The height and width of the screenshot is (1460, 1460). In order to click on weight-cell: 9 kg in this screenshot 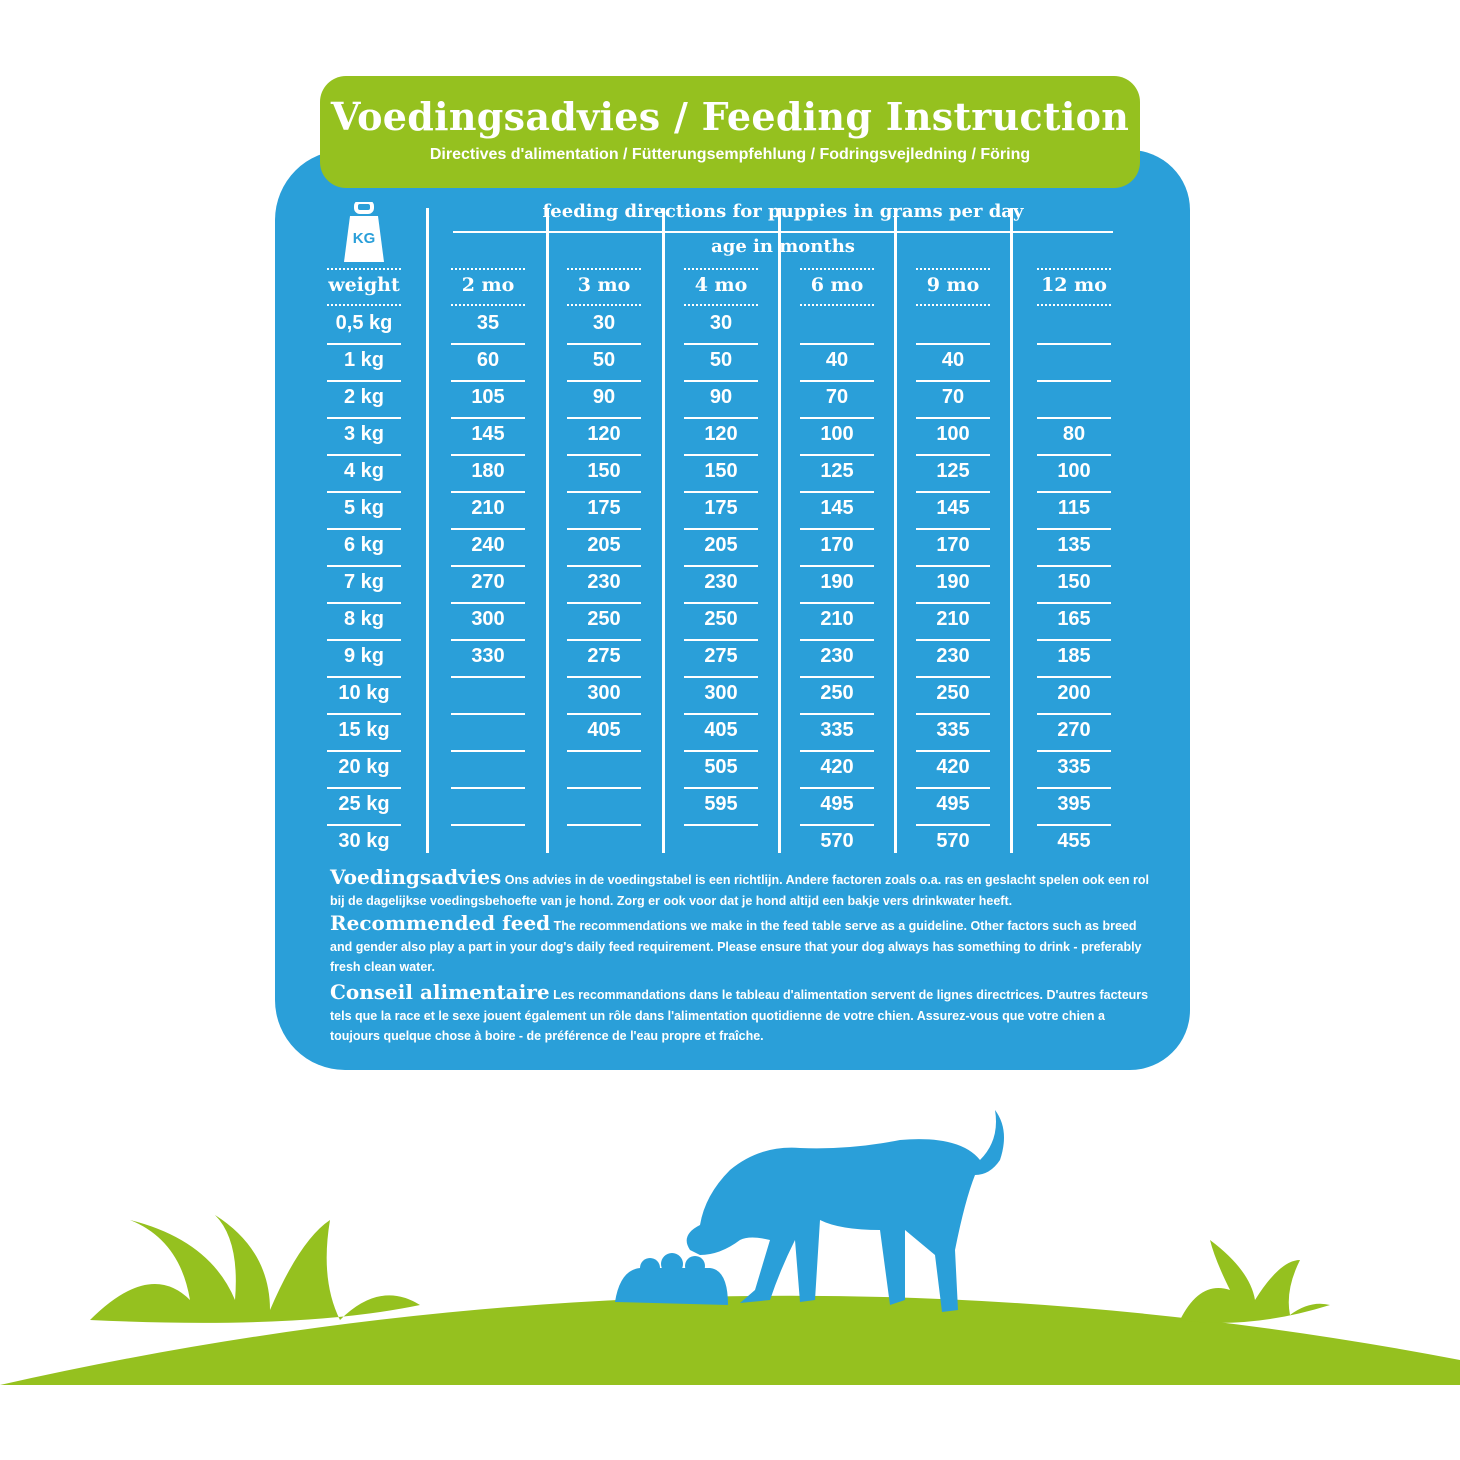, I will do `click(364, 659)`.